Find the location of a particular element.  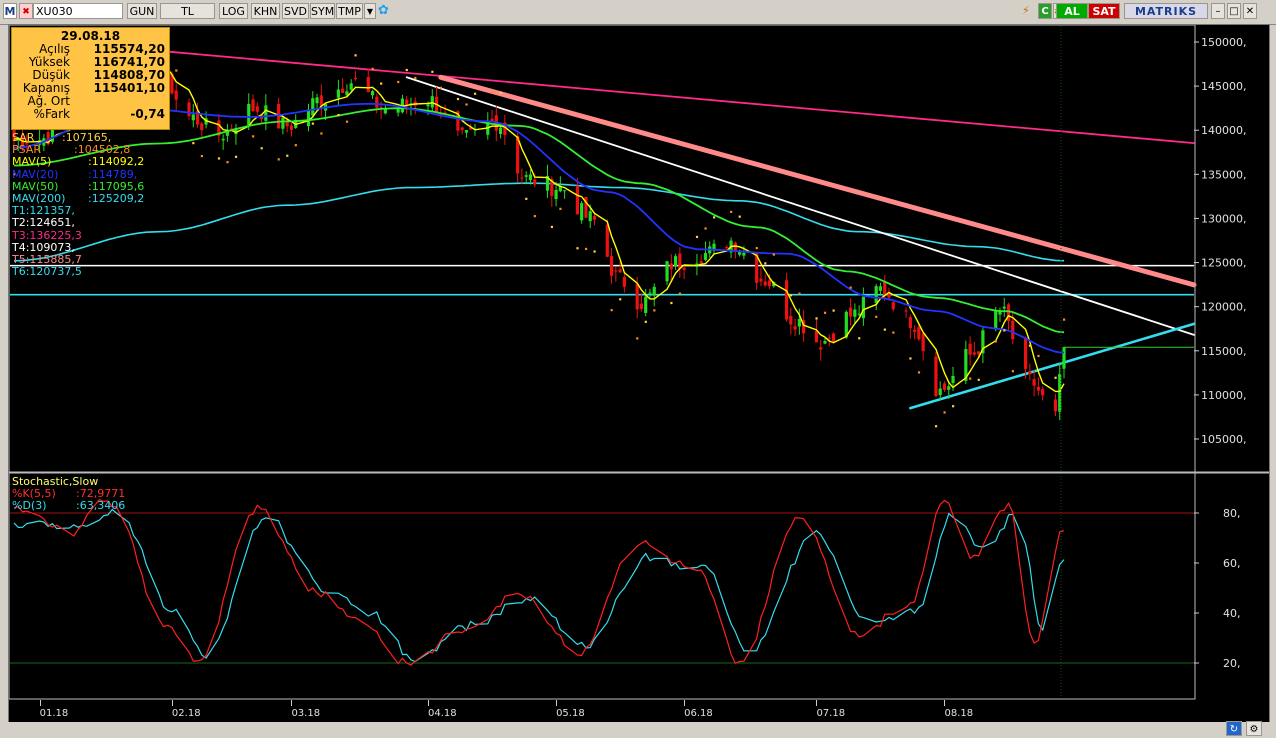

close-icon: ✕ is located at coordinates (1250, 11).